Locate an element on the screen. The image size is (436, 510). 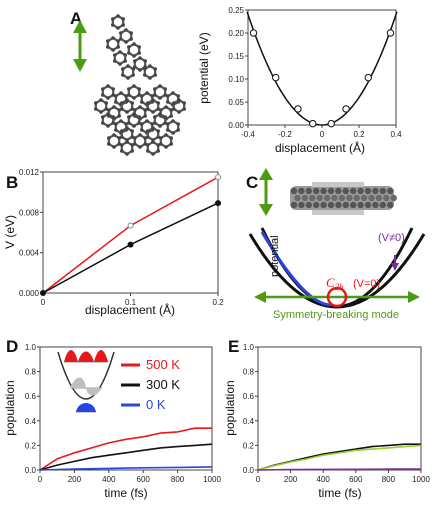
panel-c-schematic is located at coordinates (337, 268).